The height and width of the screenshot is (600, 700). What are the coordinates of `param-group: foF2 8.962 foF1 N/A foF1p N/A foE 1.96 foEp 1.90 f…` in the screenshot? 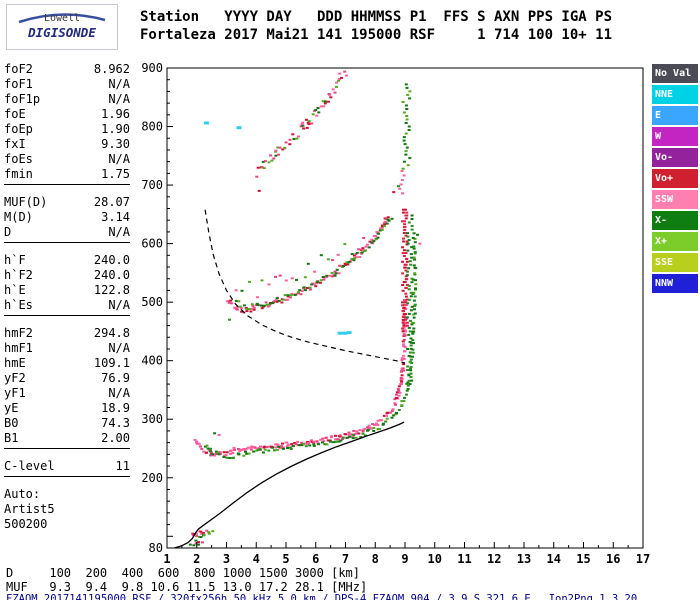 It's located at (67, 123).